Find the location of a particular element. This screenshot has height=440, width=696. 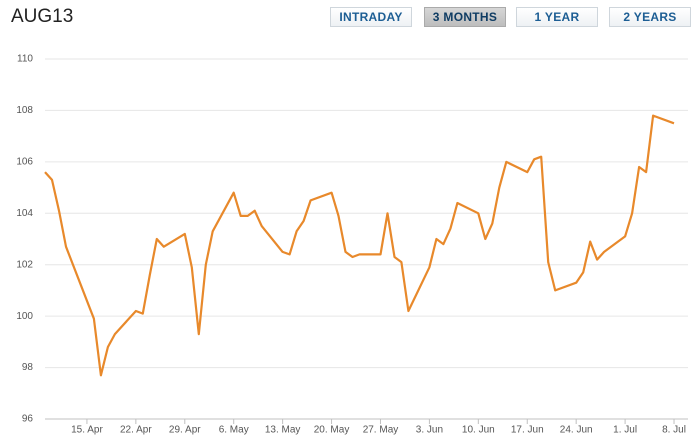

range-button: INTRADAY is located at coordinates (371, 17).